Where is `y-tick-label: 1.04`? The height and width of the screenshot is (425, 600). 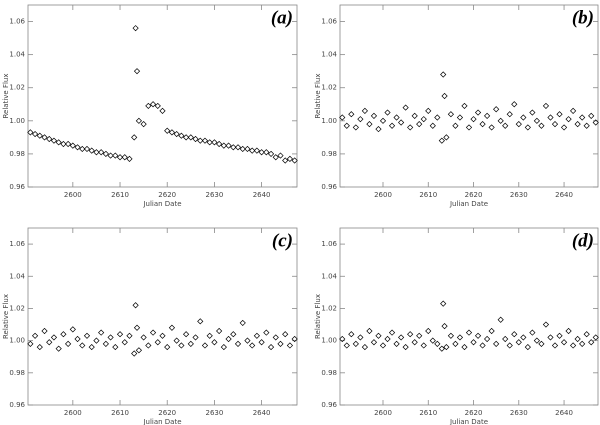
y-tick-label: 1.04 is located at coordinates (329, 55).